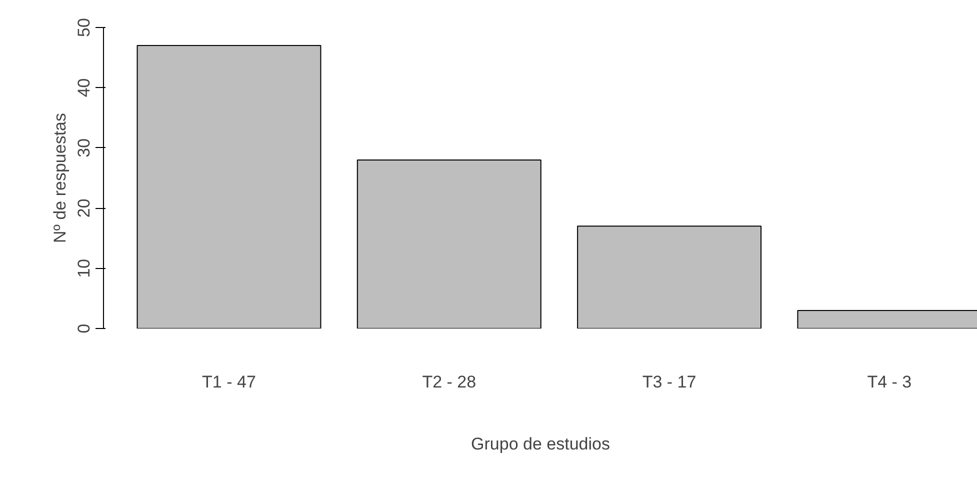 The height and width of the screenshot is (478, 977). I want to click on x-tick-label: T4 - 3, so click(889, 382).